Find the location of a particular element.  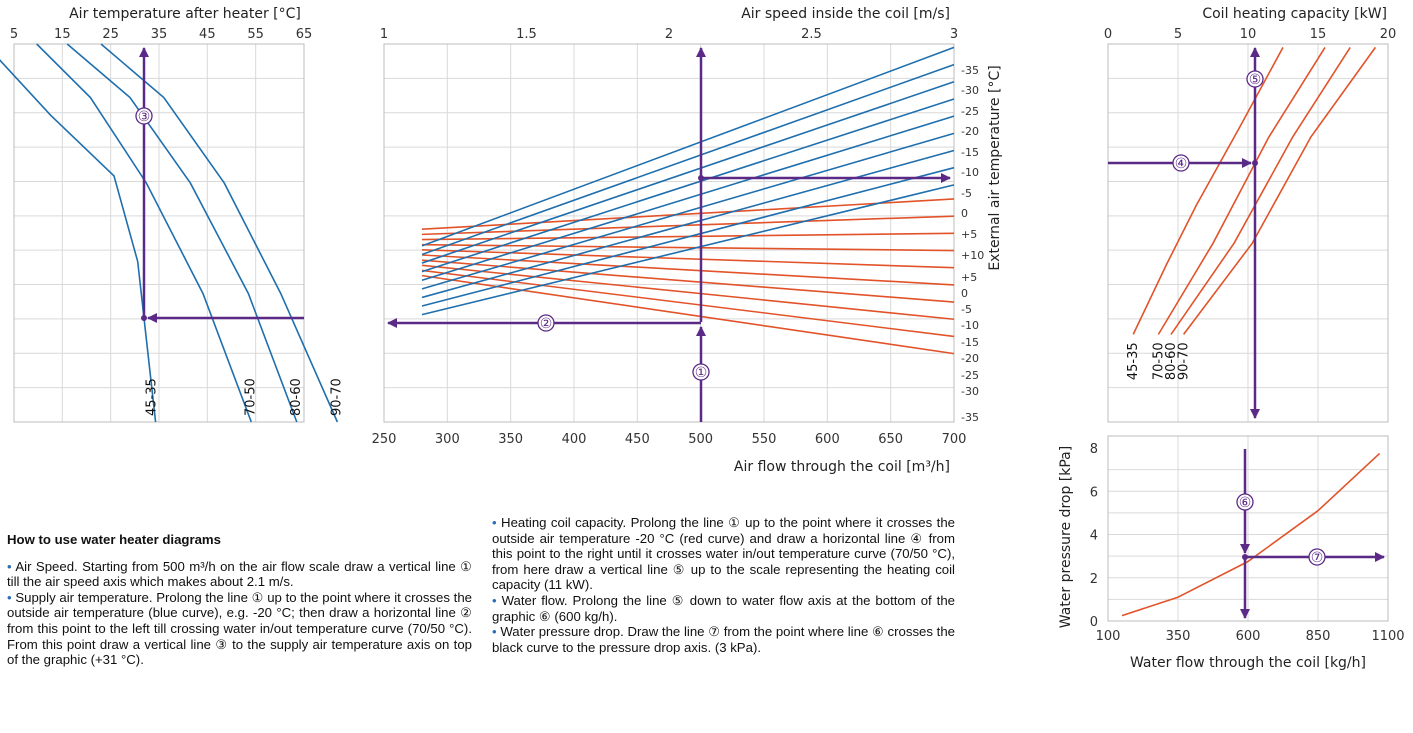

arrow-7: ⑦ is located at coordinates (1313, 557).